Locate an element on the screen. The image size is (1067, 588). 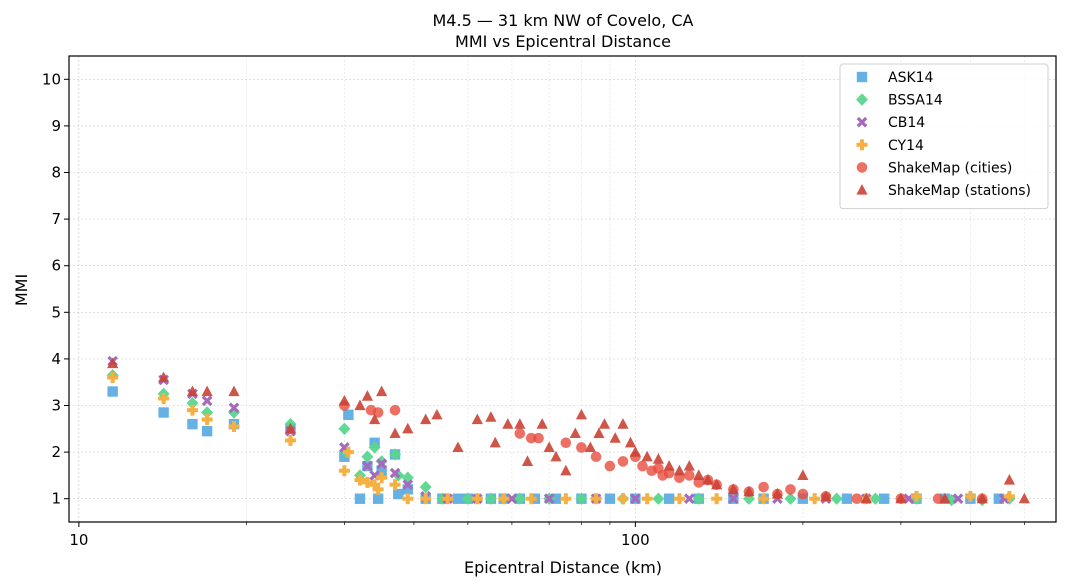
legend-label: CB14 is located at coordinates (906, 123).